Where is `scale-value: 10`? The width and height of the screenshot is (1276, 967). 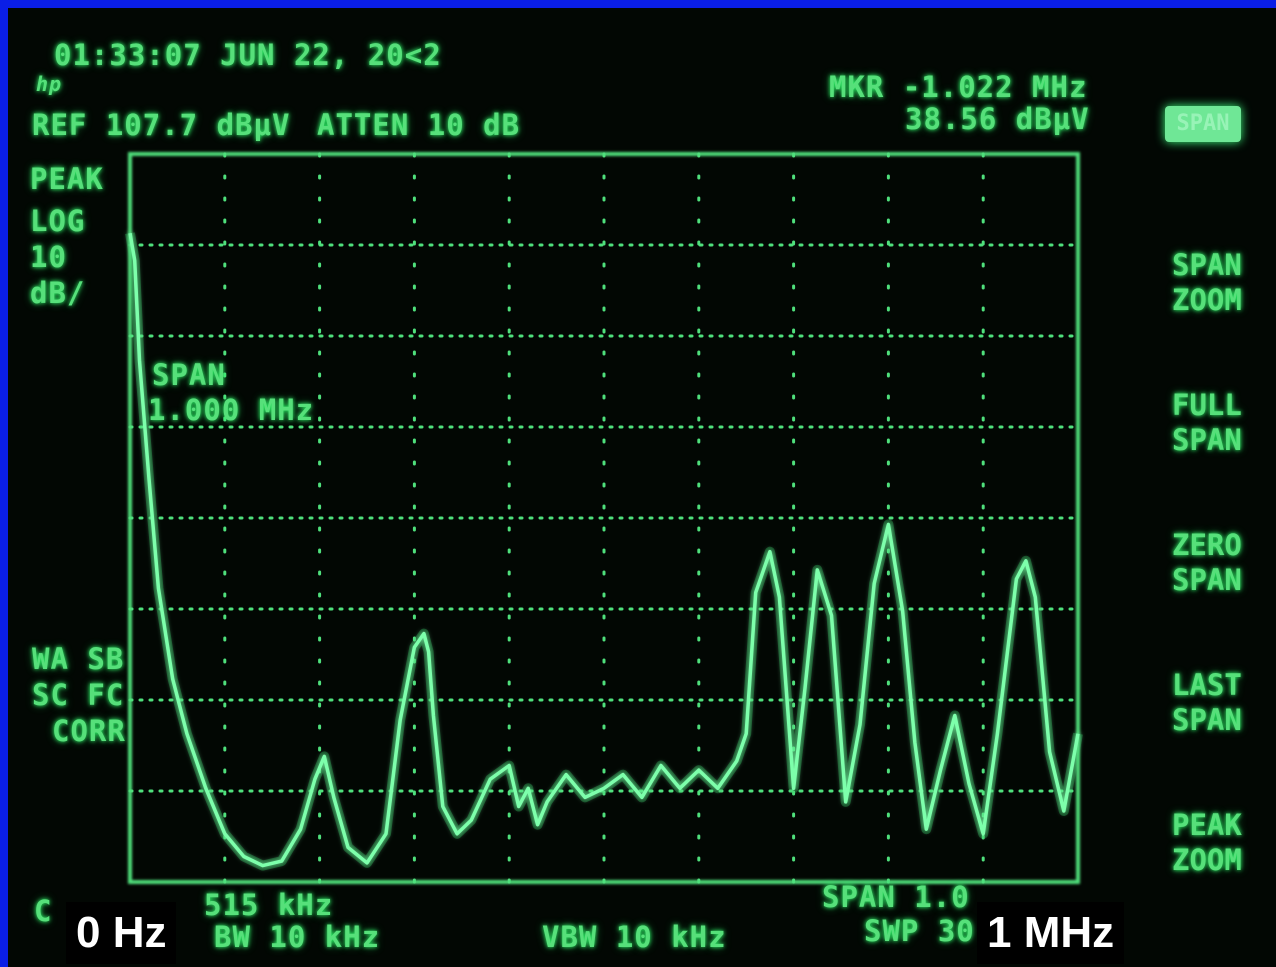
scale-value: 10 is located at coordinates (48, 257).